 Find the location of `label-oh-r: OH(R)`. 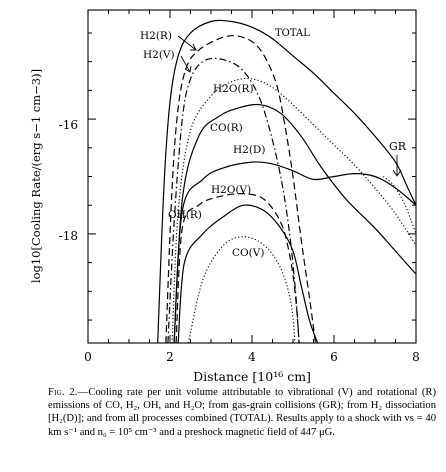

label-oh-r: OH(R) is located at coordinates (185, 215).